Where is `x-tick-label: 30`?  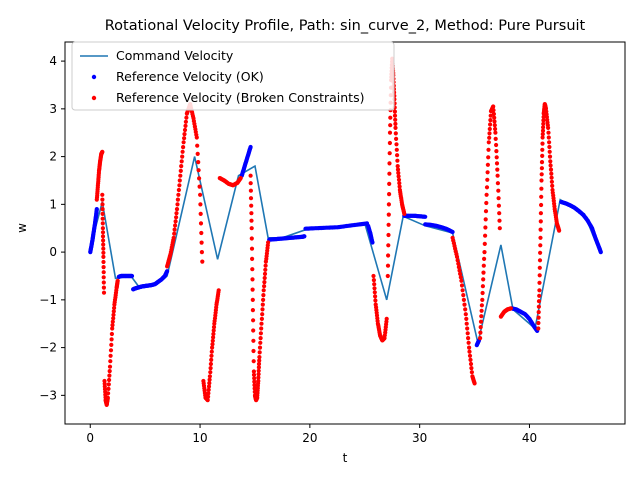
x-tick-label: 30 is located at coordinates (419, 438).